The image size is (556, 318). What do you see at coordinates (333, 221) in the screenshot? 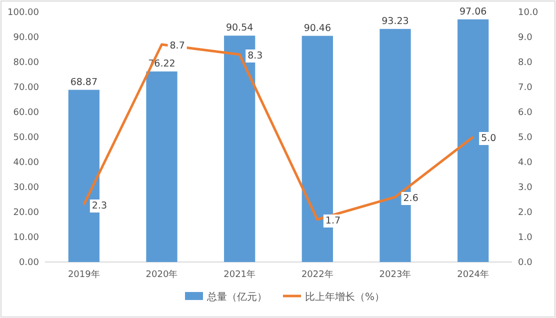
I see `data-label: 1.7` at bounding box center [333, 221].